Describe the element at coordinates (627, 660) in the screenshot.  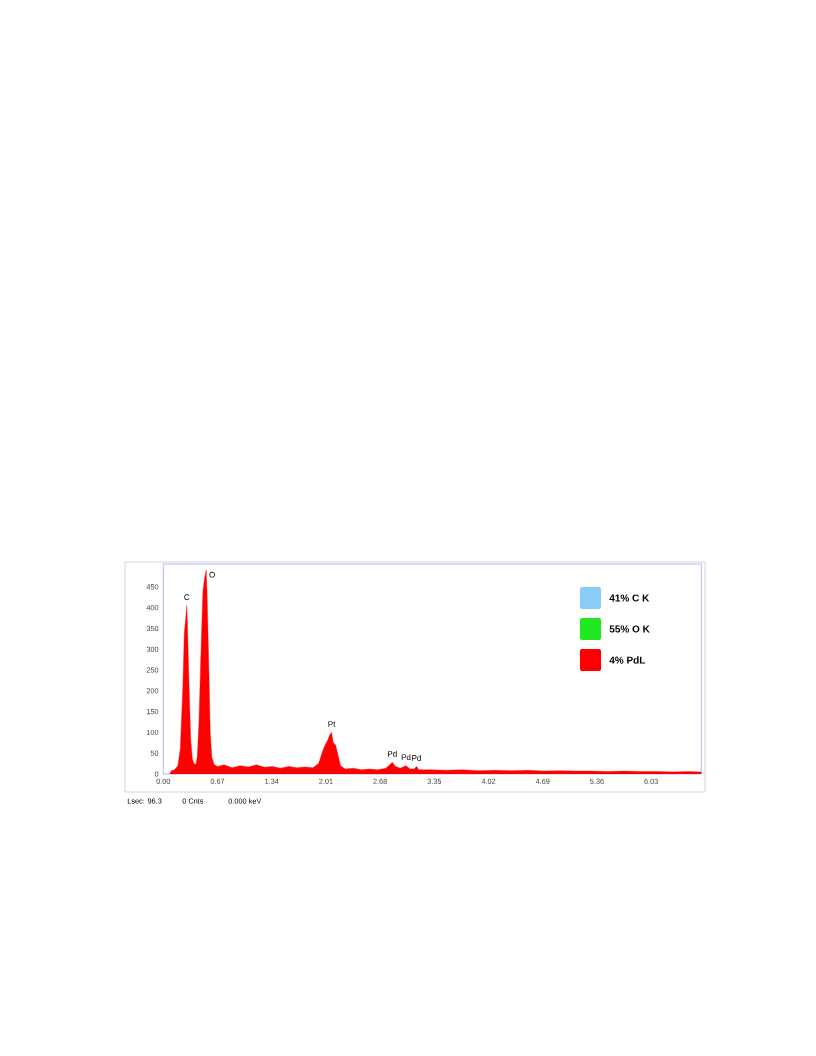
I see `annotation: 4% PdL` at that location.